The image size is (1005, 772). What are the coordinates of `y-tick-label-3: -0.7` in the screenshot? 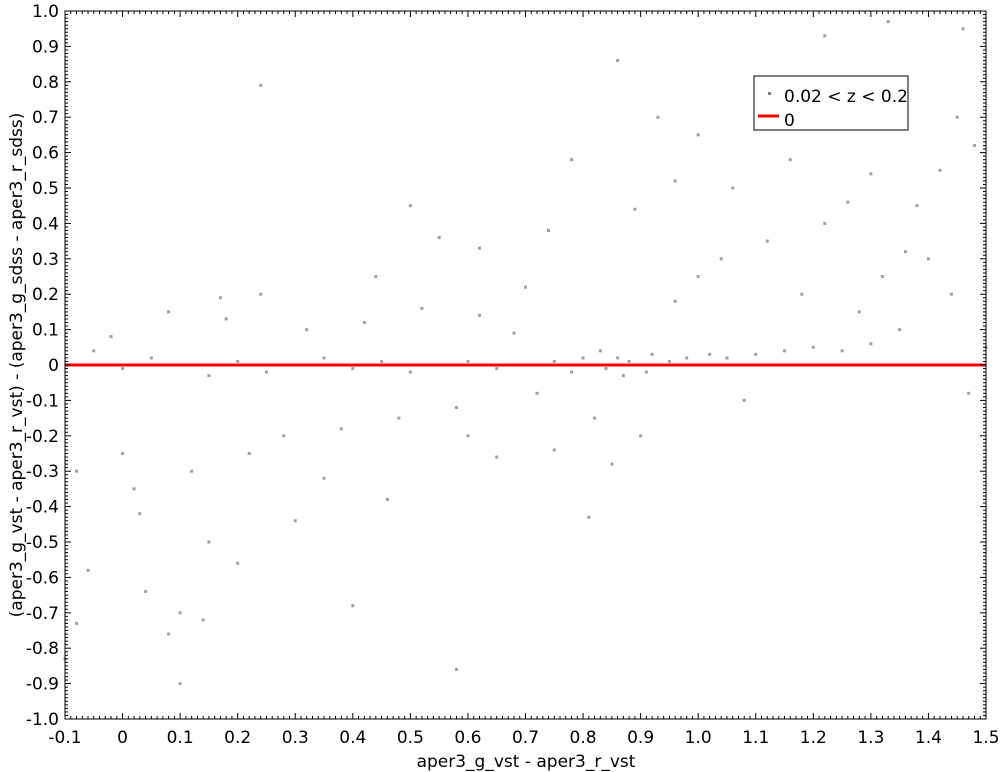 It's located at (42, 614).